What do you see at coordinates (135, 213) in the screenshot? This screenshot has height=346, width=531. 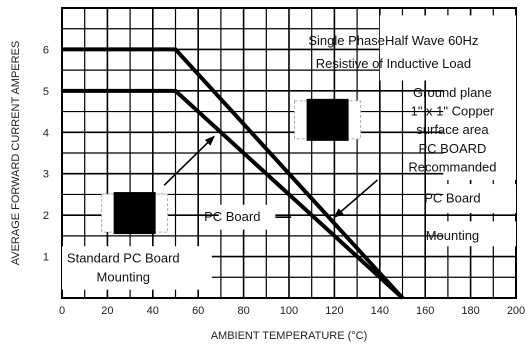 I see `component-icon-standard` at bounding box center [135, 213].